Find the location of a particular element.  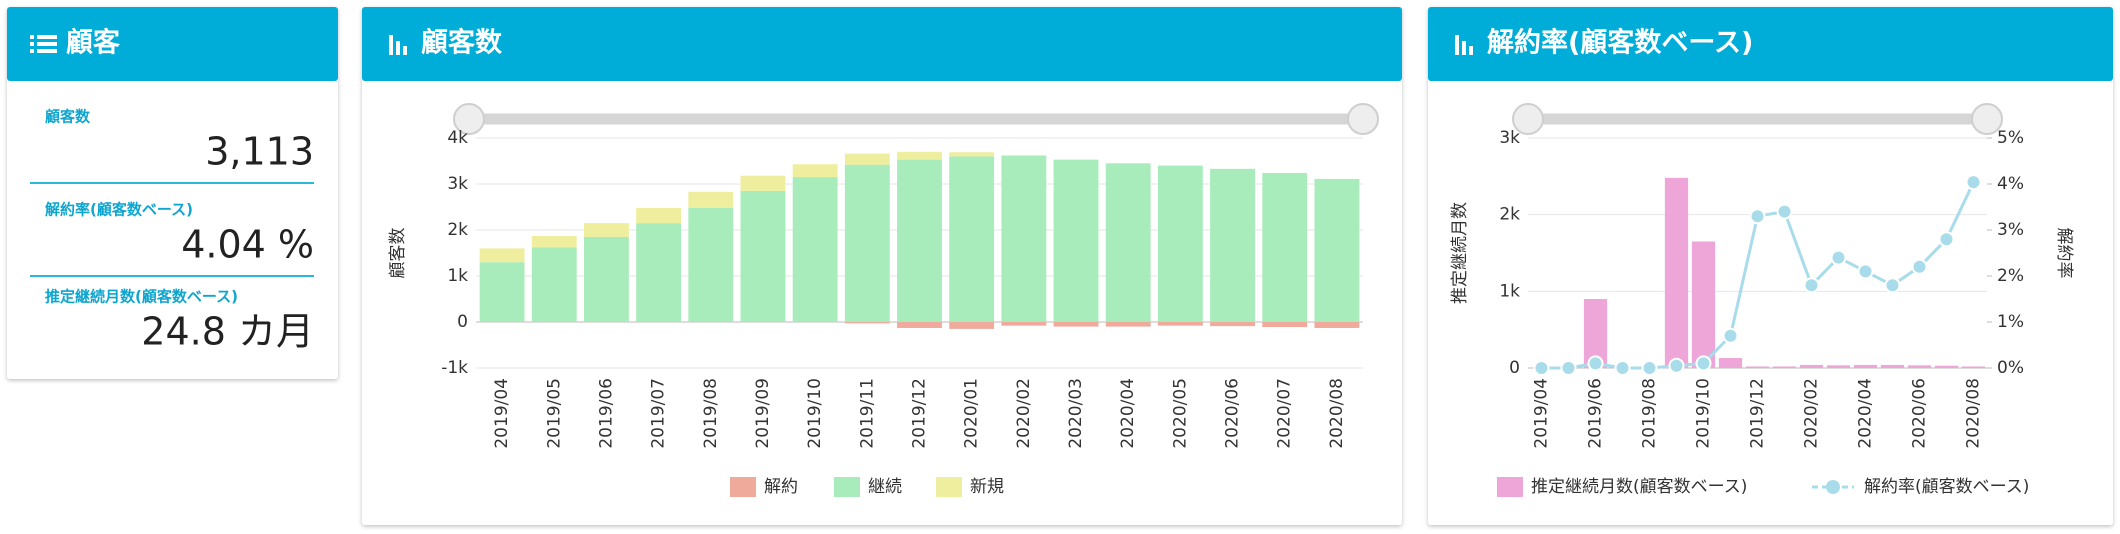

legend-label: 継続 is located at coordinates (885, 487).